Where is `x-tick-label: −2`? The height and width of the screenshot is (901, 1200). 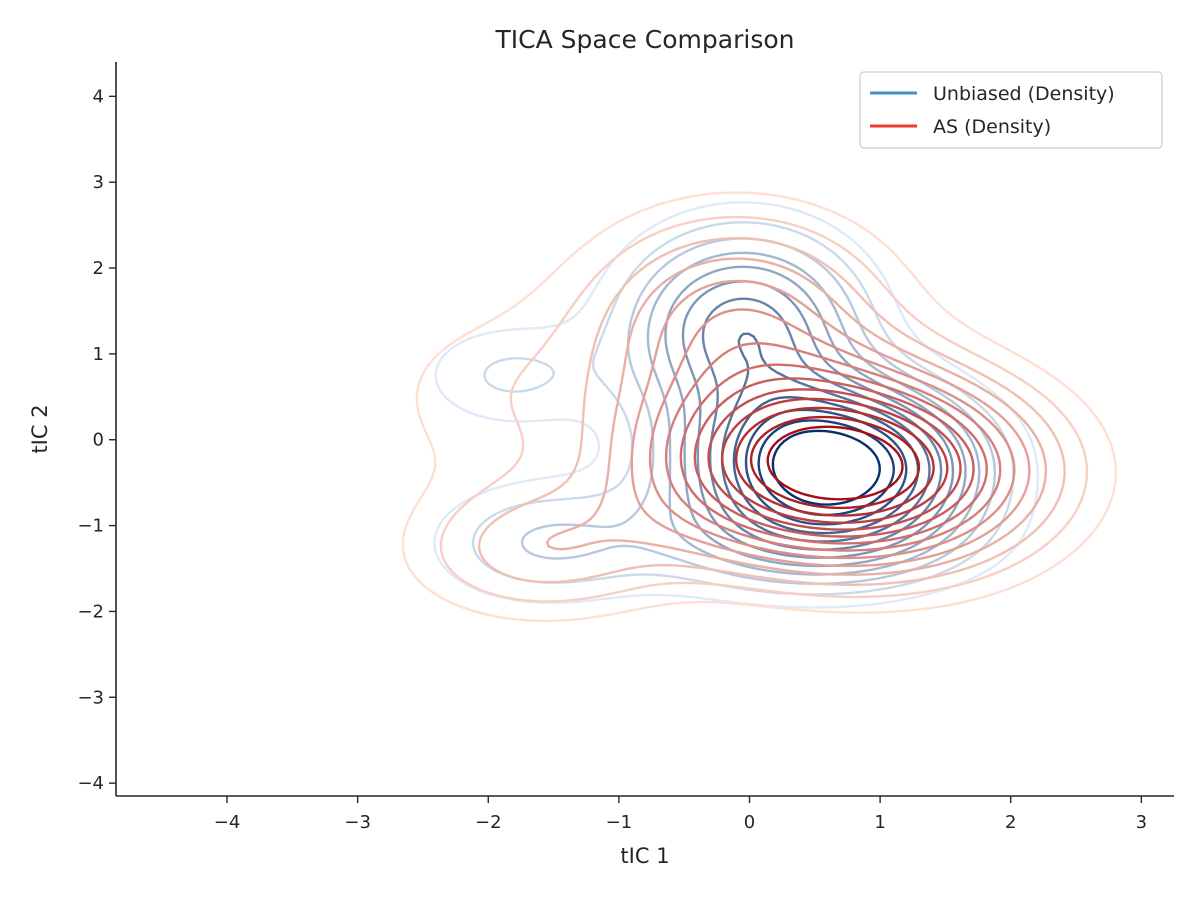
x-tick-label: −2 is located at coordinates (488, 822).